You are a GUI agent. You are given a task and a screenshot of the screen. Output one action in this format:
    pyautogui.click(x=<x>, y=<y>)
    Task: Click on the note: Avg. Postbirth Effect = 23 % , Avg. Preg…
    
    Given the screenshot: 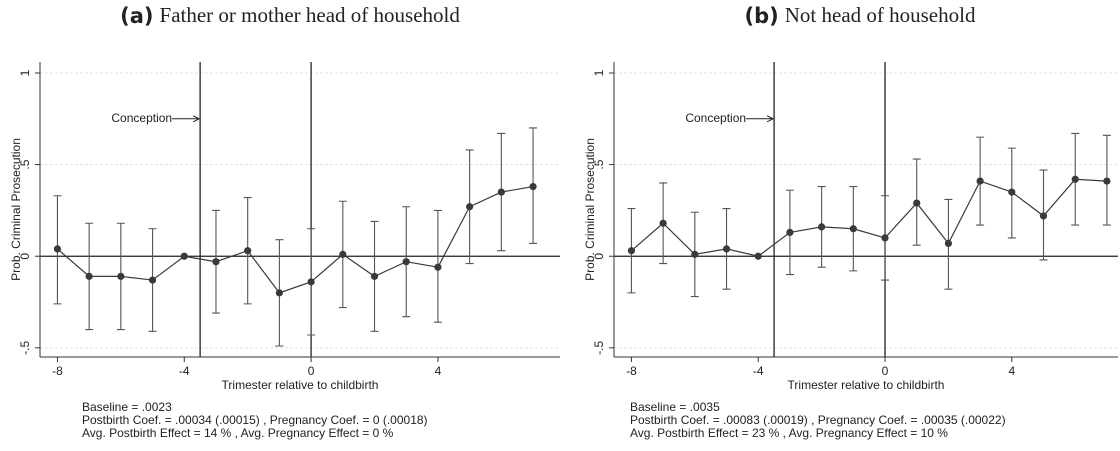 What is the action you would take?
    pyautogui.click(x=789, y=433)
    